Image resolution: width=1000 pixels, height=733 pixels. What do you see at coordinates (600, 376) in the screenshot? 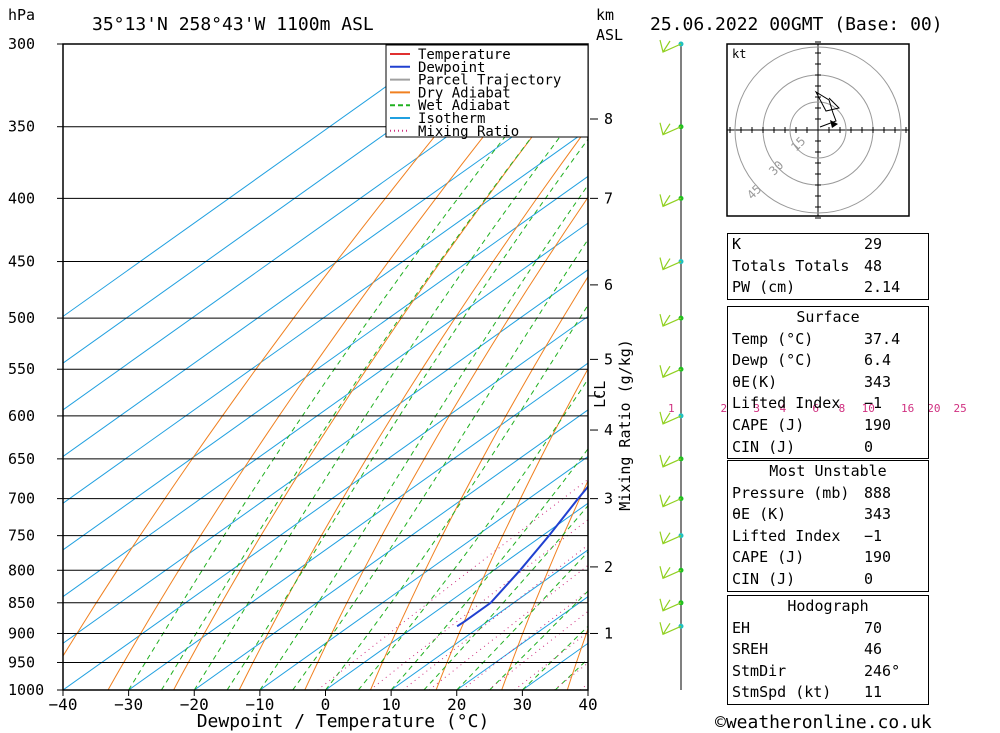
I see `altitude-axis: 8 7 6 5 4 3 2 1 LCL` at bounding box center [600, 376].